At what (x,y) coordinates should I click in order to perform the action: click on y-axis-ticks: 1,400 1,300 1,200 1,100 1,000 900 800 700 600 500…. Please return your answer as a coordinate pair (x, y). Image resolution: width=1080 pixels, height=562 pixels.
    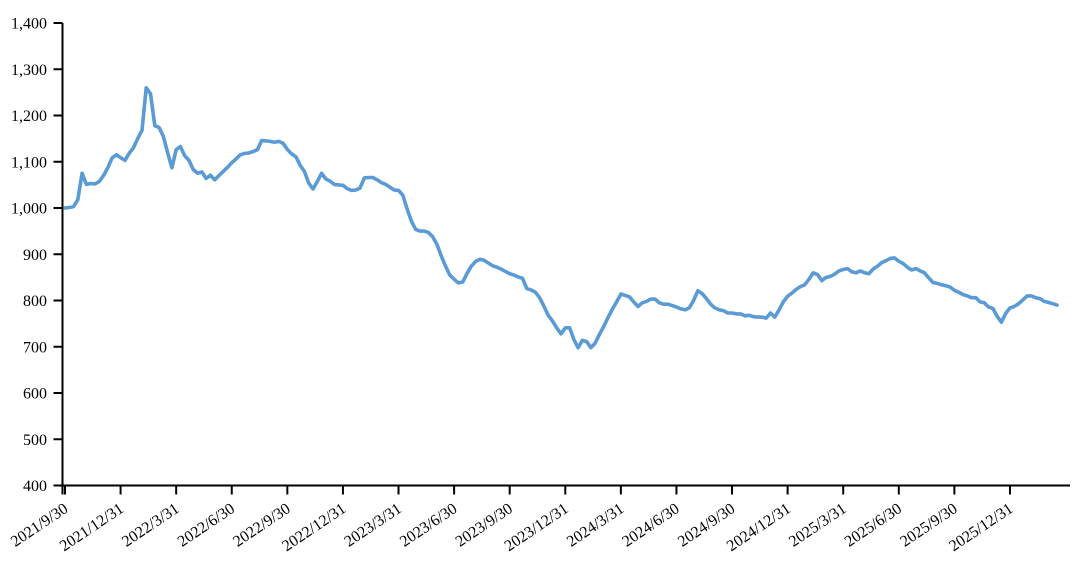
    Looking at the image, I should click on (37, 255).